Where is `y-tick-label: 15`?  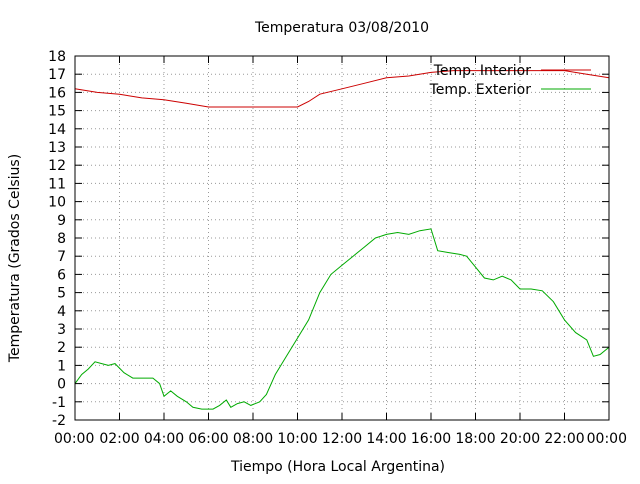 y-tick-label: 15 is located at coordinates (57, 112).